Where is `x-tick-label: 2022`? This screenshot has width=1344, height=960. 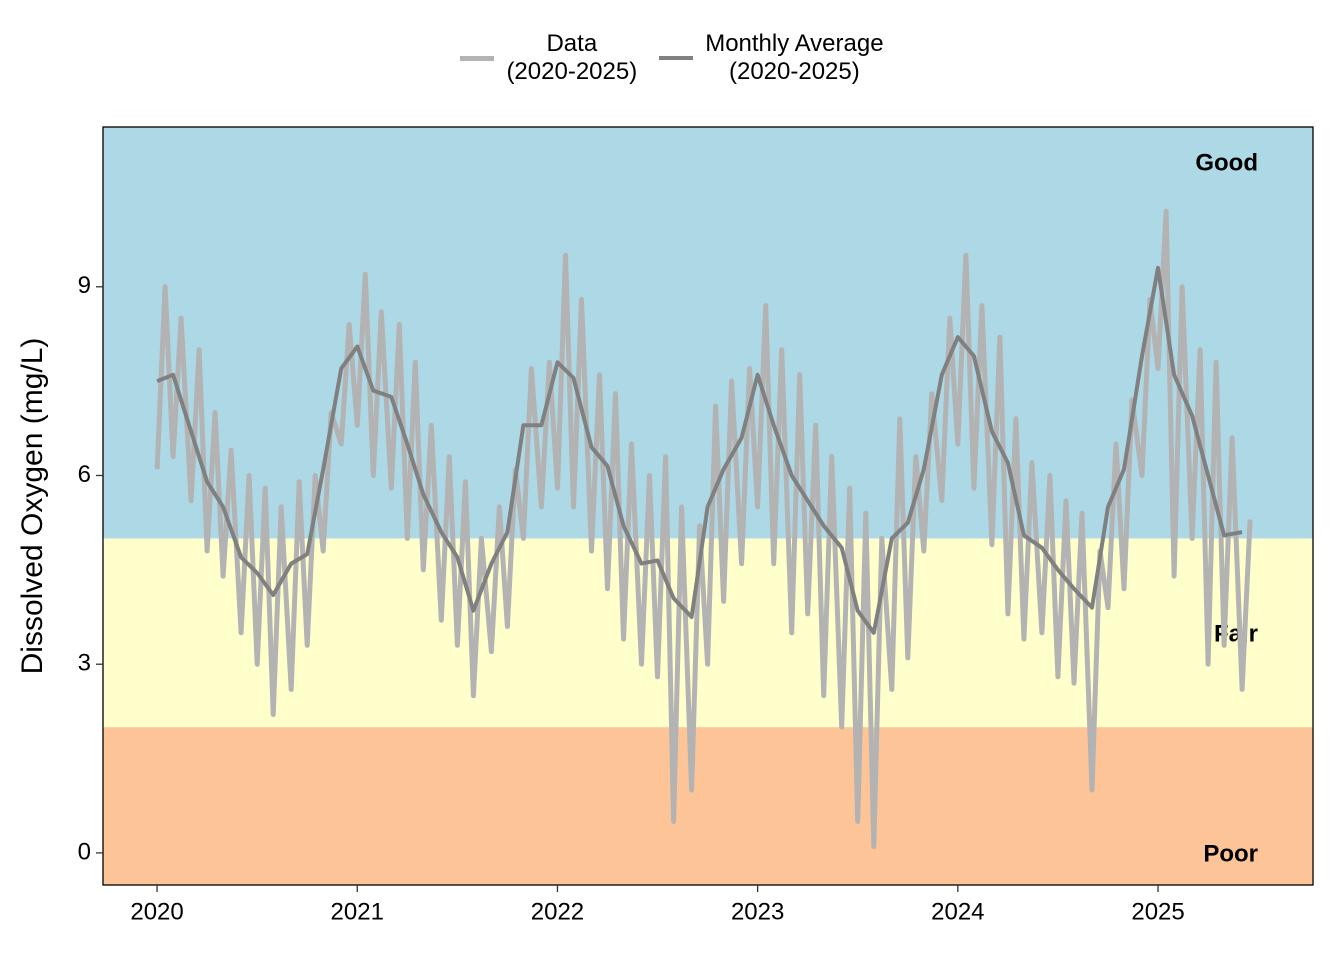
x-tick-label: 2022 is located at coordinates (557, 911).